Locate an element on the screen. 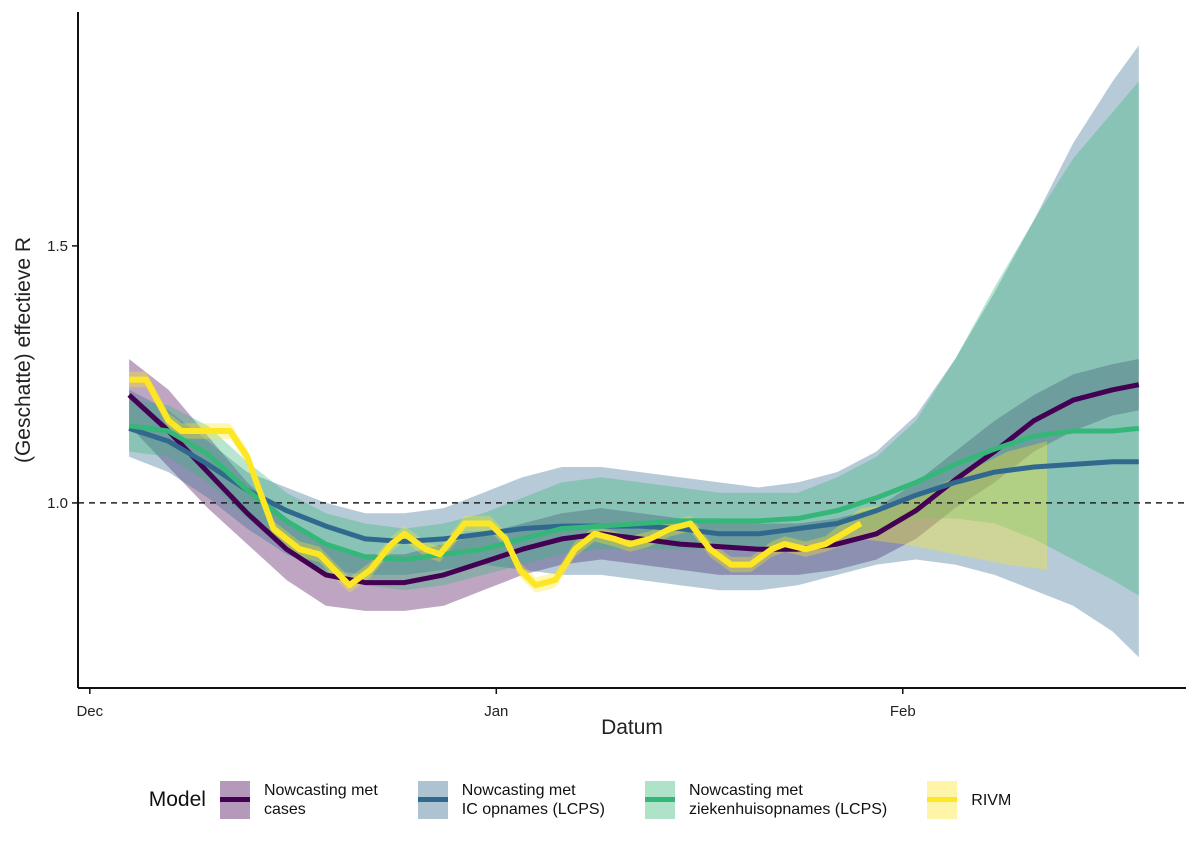 This screenshot has height=846, width=1200. legend-label: Nowcasting met cases is located at coordinates (320, 800).